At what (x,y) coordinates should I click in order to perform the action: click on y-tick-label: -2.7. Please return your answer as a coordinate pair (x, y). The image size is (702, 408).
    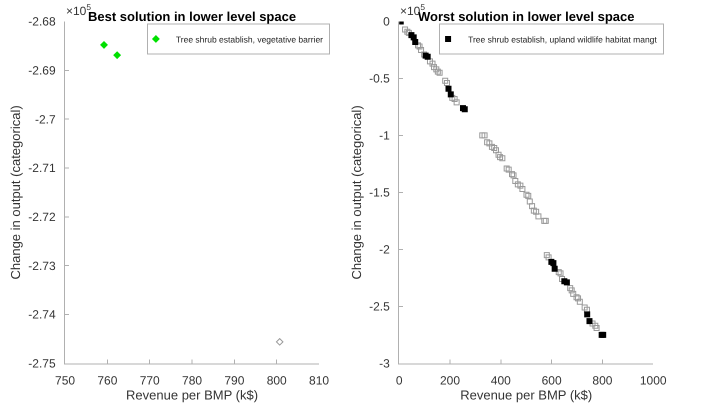
    Looking at the image, I should click on (45, 119).